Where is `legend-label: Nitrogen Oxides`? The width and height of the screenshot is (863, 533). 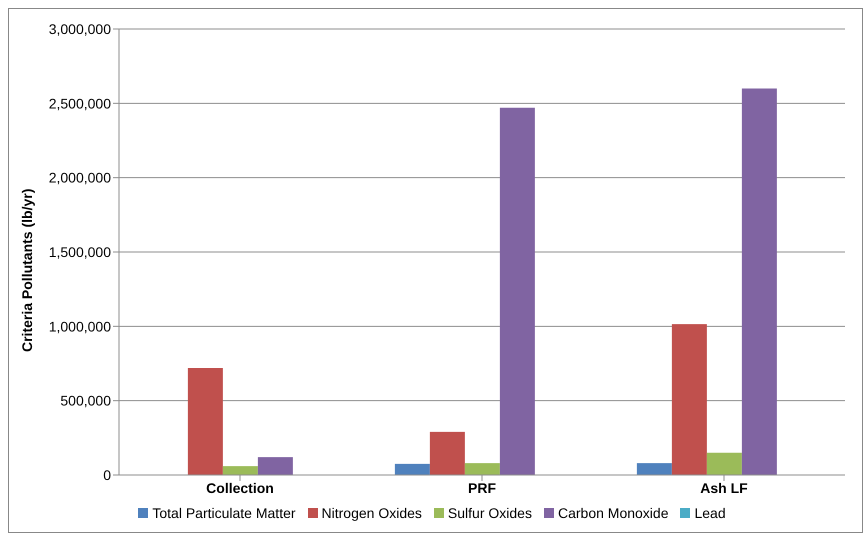
legend-label: Nitrogen Oxides is located at coordinates (372, 513).